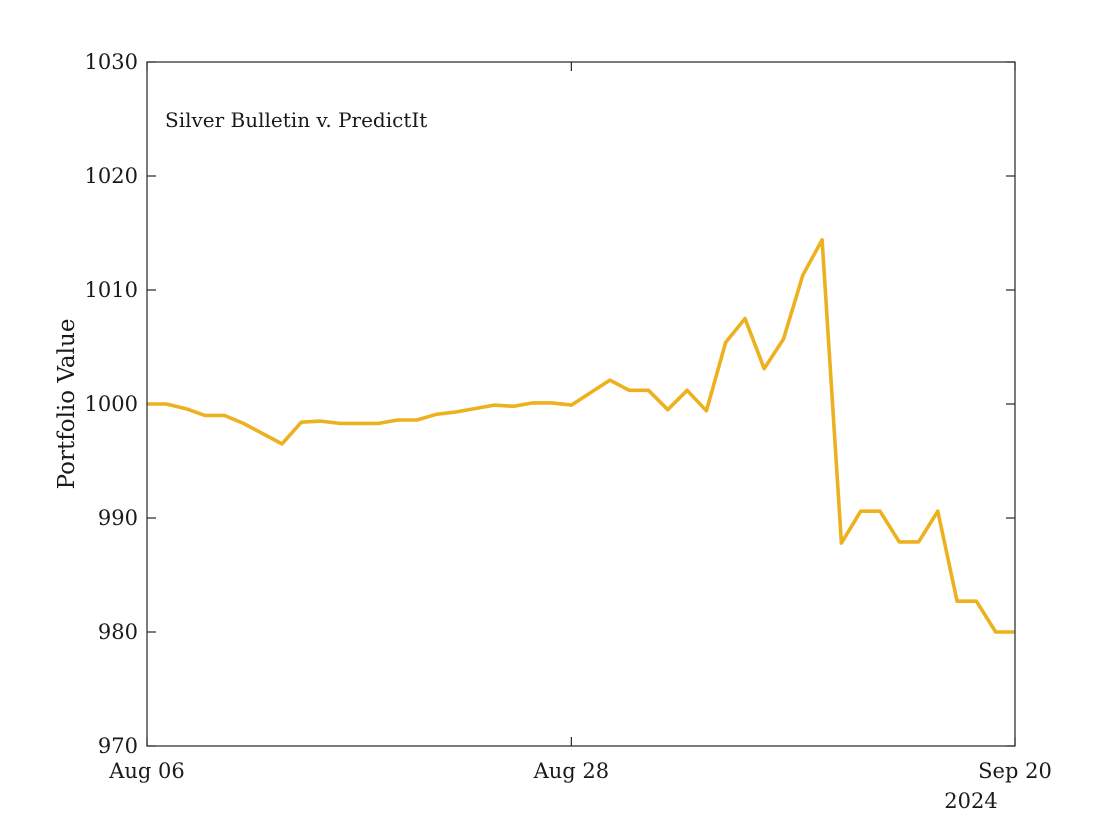 Image resolution: width=1120 pixels, height=840 pixels. What do you see at coordinates (146, 771) in the screenshot?
I see `x-tick-label: Aug 06` at bounding box center [146, 771].